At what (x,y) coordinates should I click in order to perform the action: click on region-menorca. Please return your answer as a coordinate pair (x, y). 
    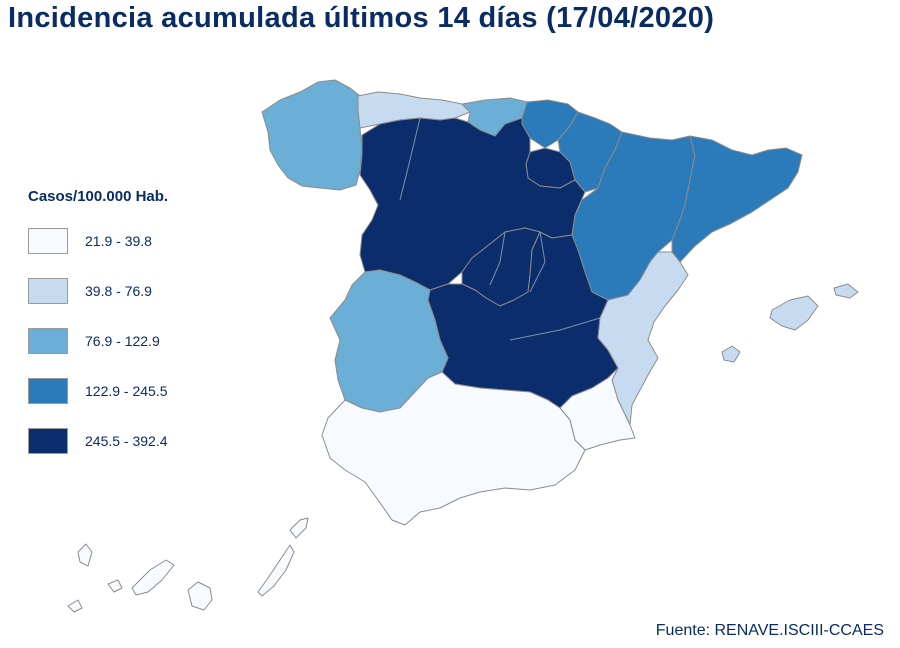
    Looking at the image, I should click on (846, 291).